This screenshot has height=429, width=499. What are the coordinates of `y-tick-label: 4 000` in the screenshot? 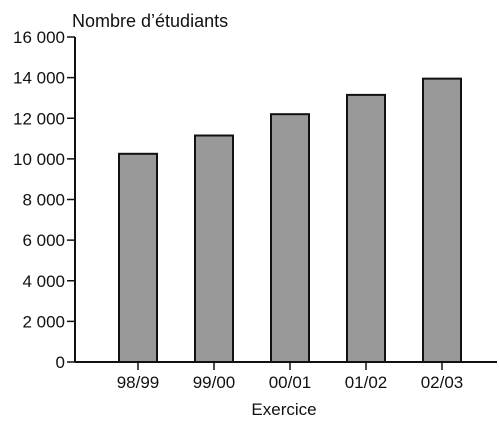 It's located at (43, 281).